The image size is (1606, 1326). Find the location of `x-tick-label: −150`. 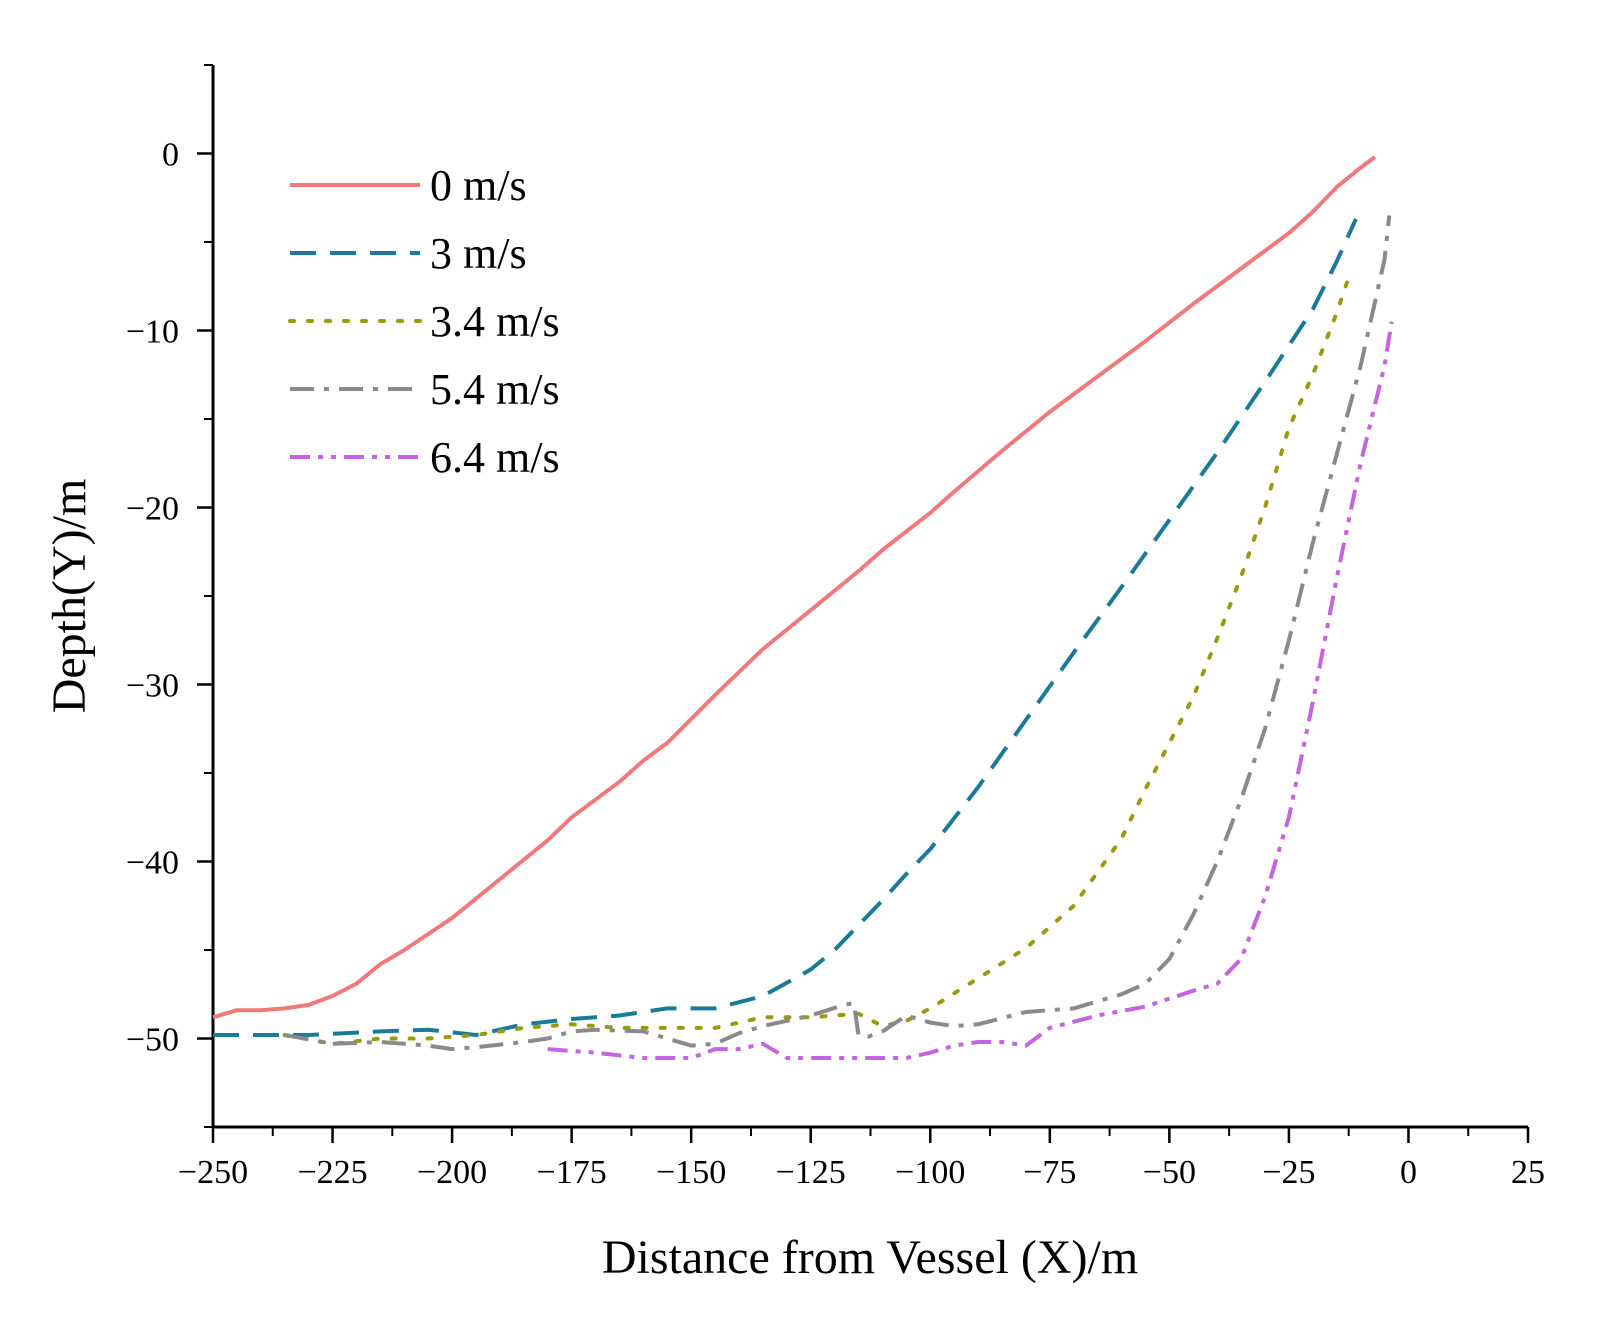

x-tick-label: −150 is located at coordinates (691, 1172).